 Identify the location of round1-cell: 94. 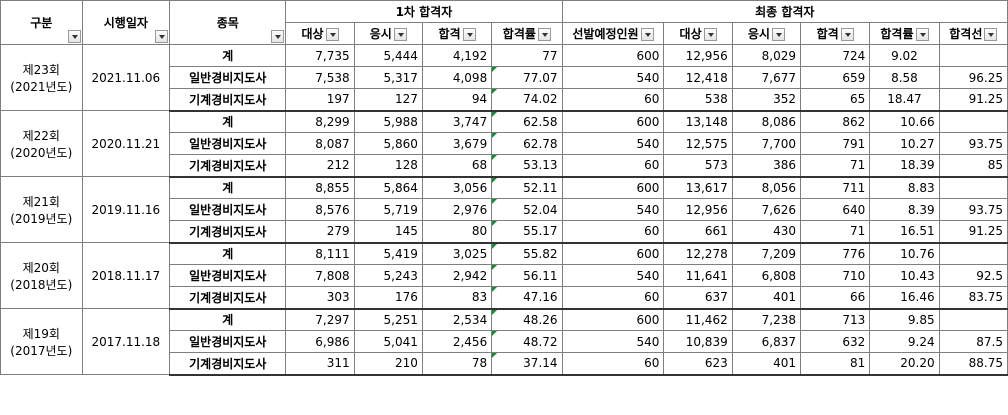
(457, 100).